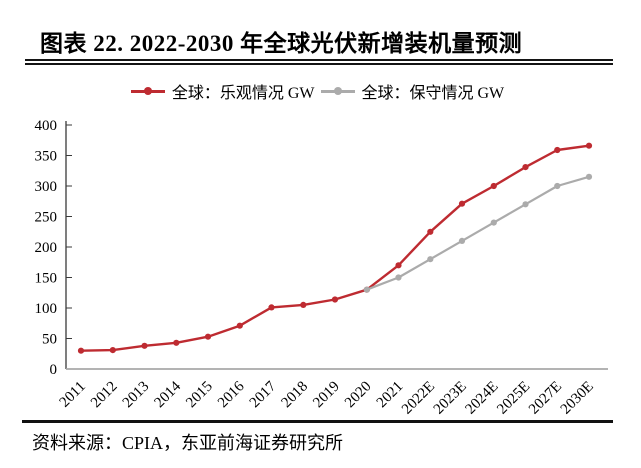  Describe the element at coordinates (326, 395) in the screenshot. I see `x-axis-label: 2019` at that location.